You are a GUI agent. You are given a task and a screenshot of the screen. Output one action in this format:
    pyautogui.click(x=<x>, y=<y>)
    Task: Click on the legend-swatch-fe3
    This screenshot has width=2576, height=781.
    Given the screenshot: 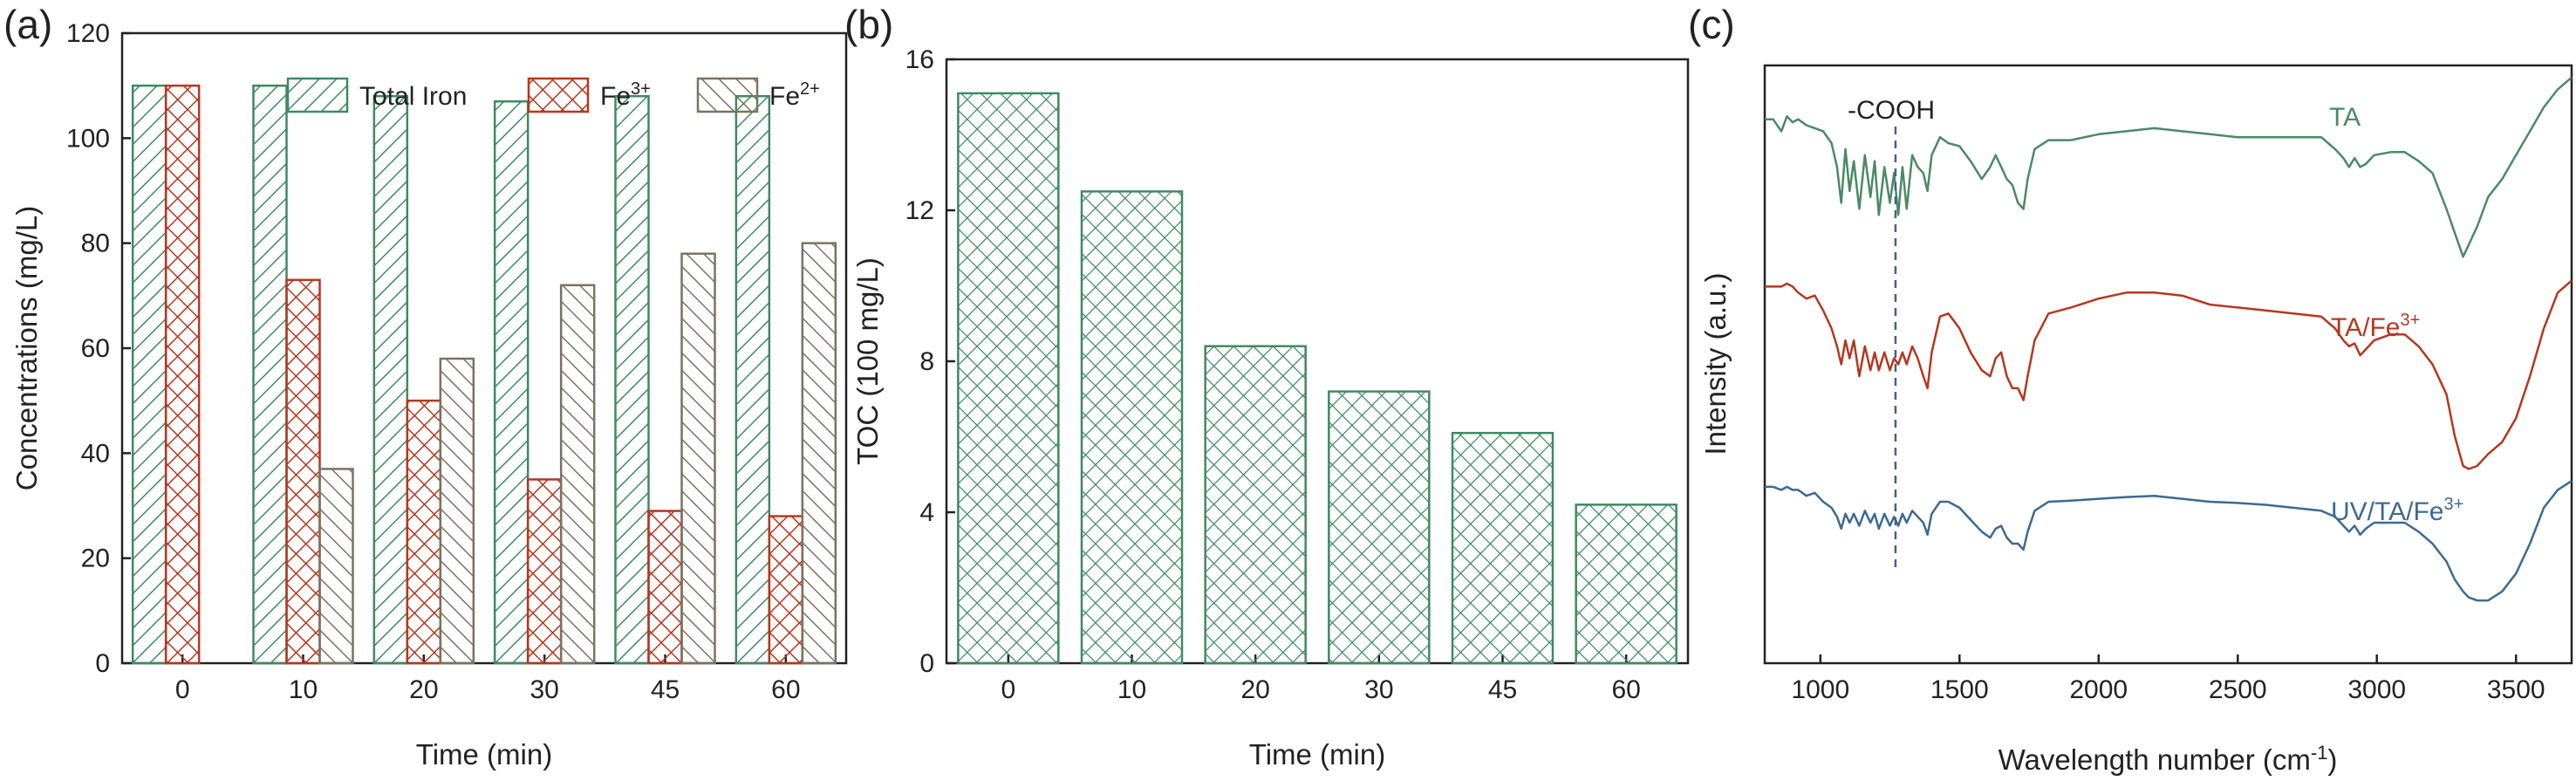 What is the action you would take?
    pyautogui.click(x=558, y=95)
    